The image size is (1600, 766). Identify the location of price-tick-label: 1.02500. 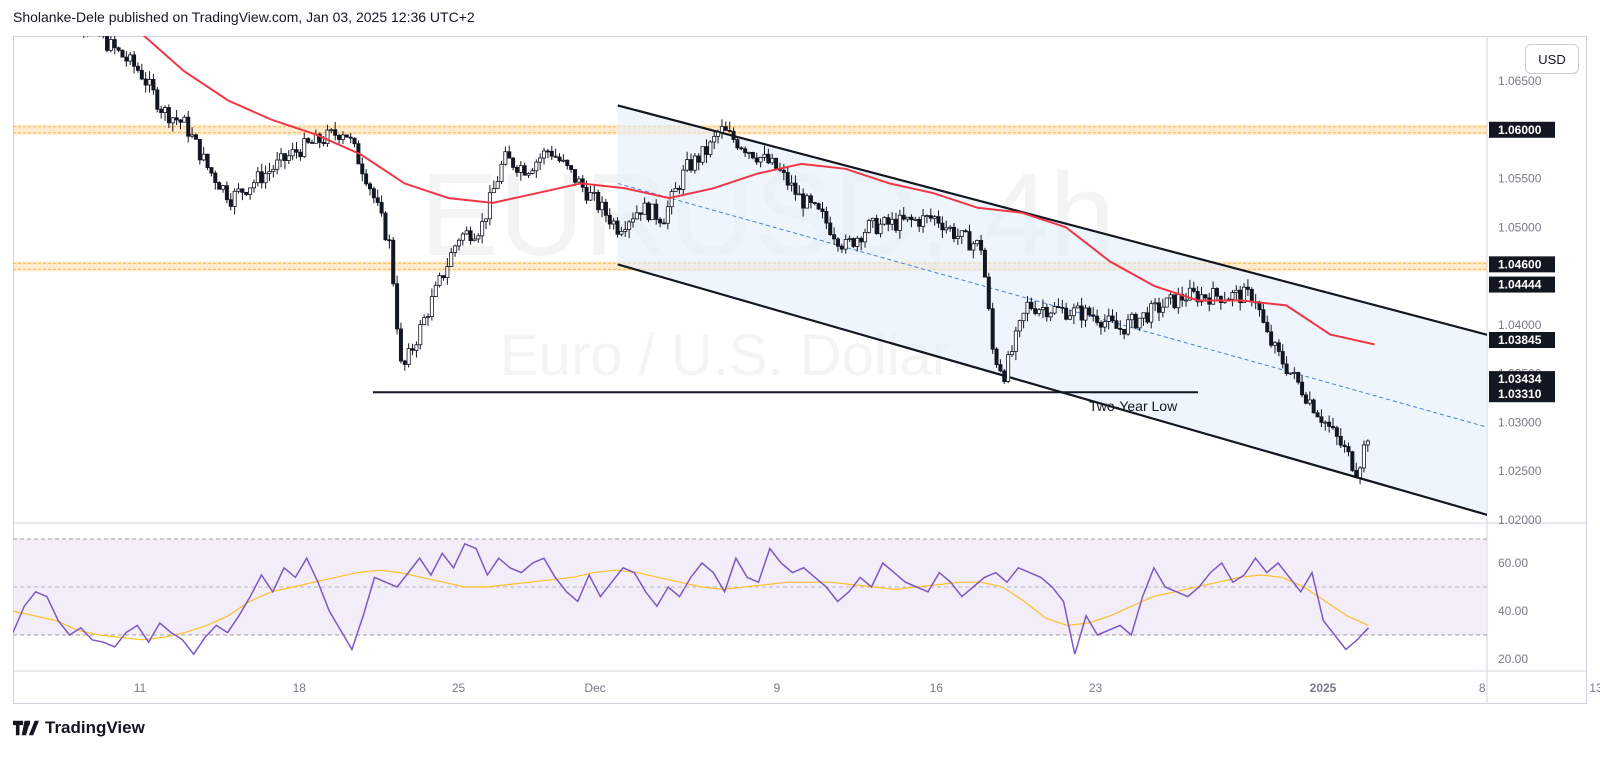
(1520, 471).